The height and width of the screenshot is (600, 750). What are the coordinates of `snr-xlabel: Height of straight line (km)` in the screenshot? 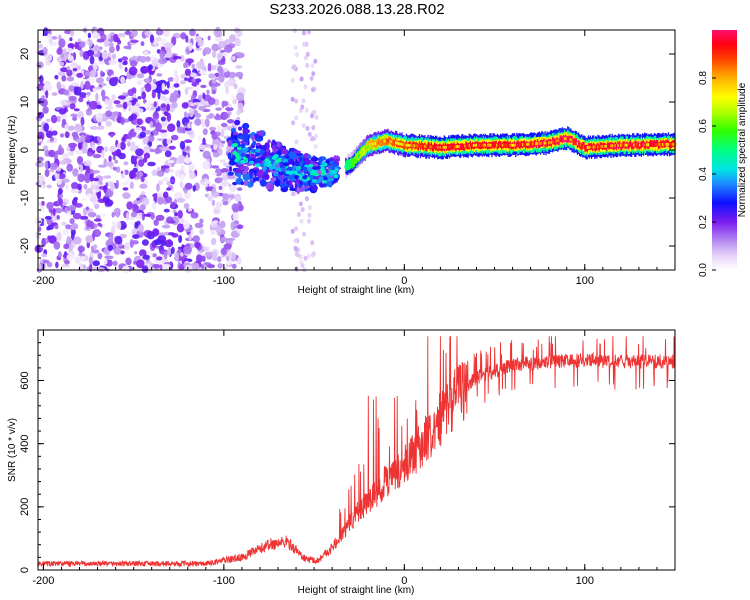 It's located at (356, 590).